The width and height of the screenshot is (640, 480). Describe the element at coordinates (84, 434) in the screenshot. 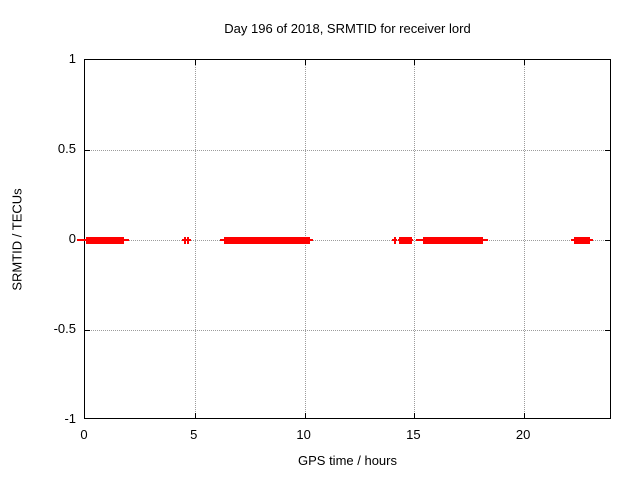

I see `x-tick-label: 0` at that location.